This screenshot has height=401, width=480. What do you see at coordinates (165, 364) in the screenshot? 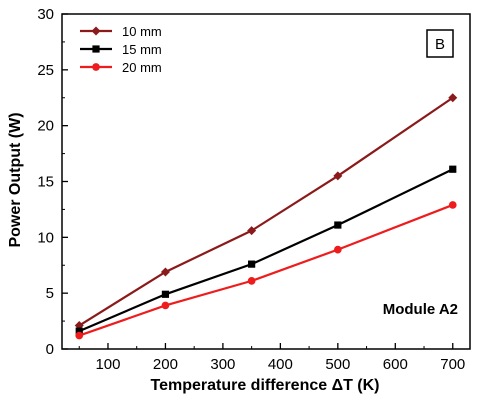
I see `x-tick-label: 200` at bounding box center [165, 364].